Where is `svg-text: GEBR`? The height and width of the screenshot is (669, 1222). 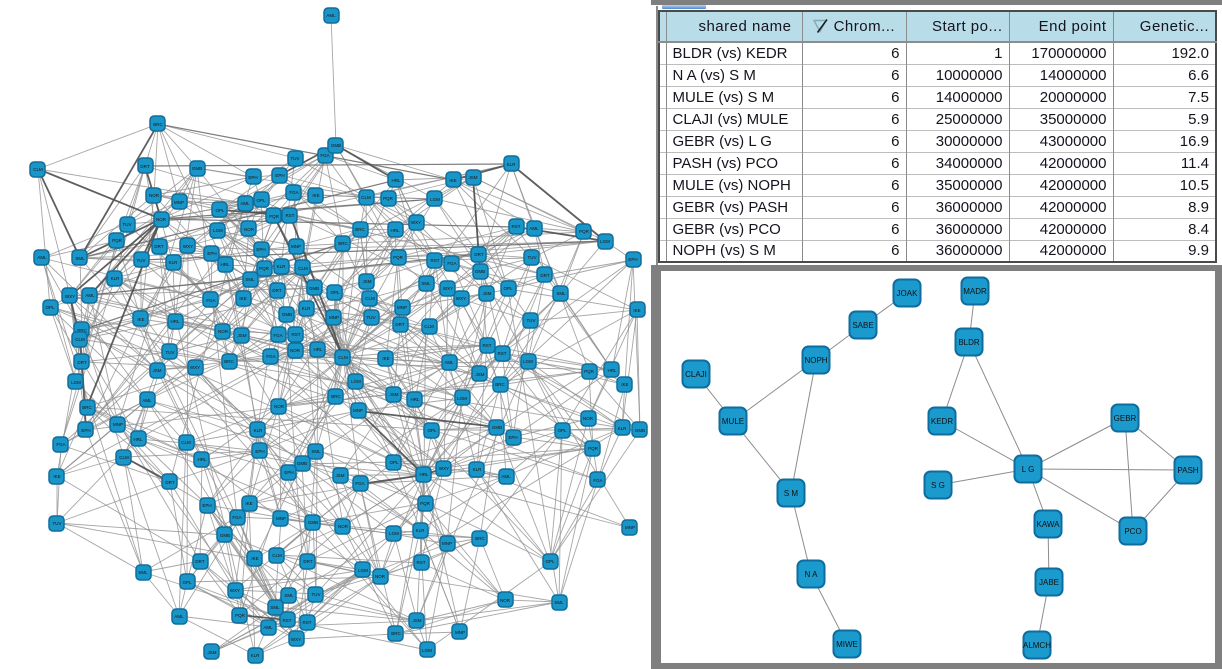
svg-text: GEBR is located at coordinates (1125, 418).